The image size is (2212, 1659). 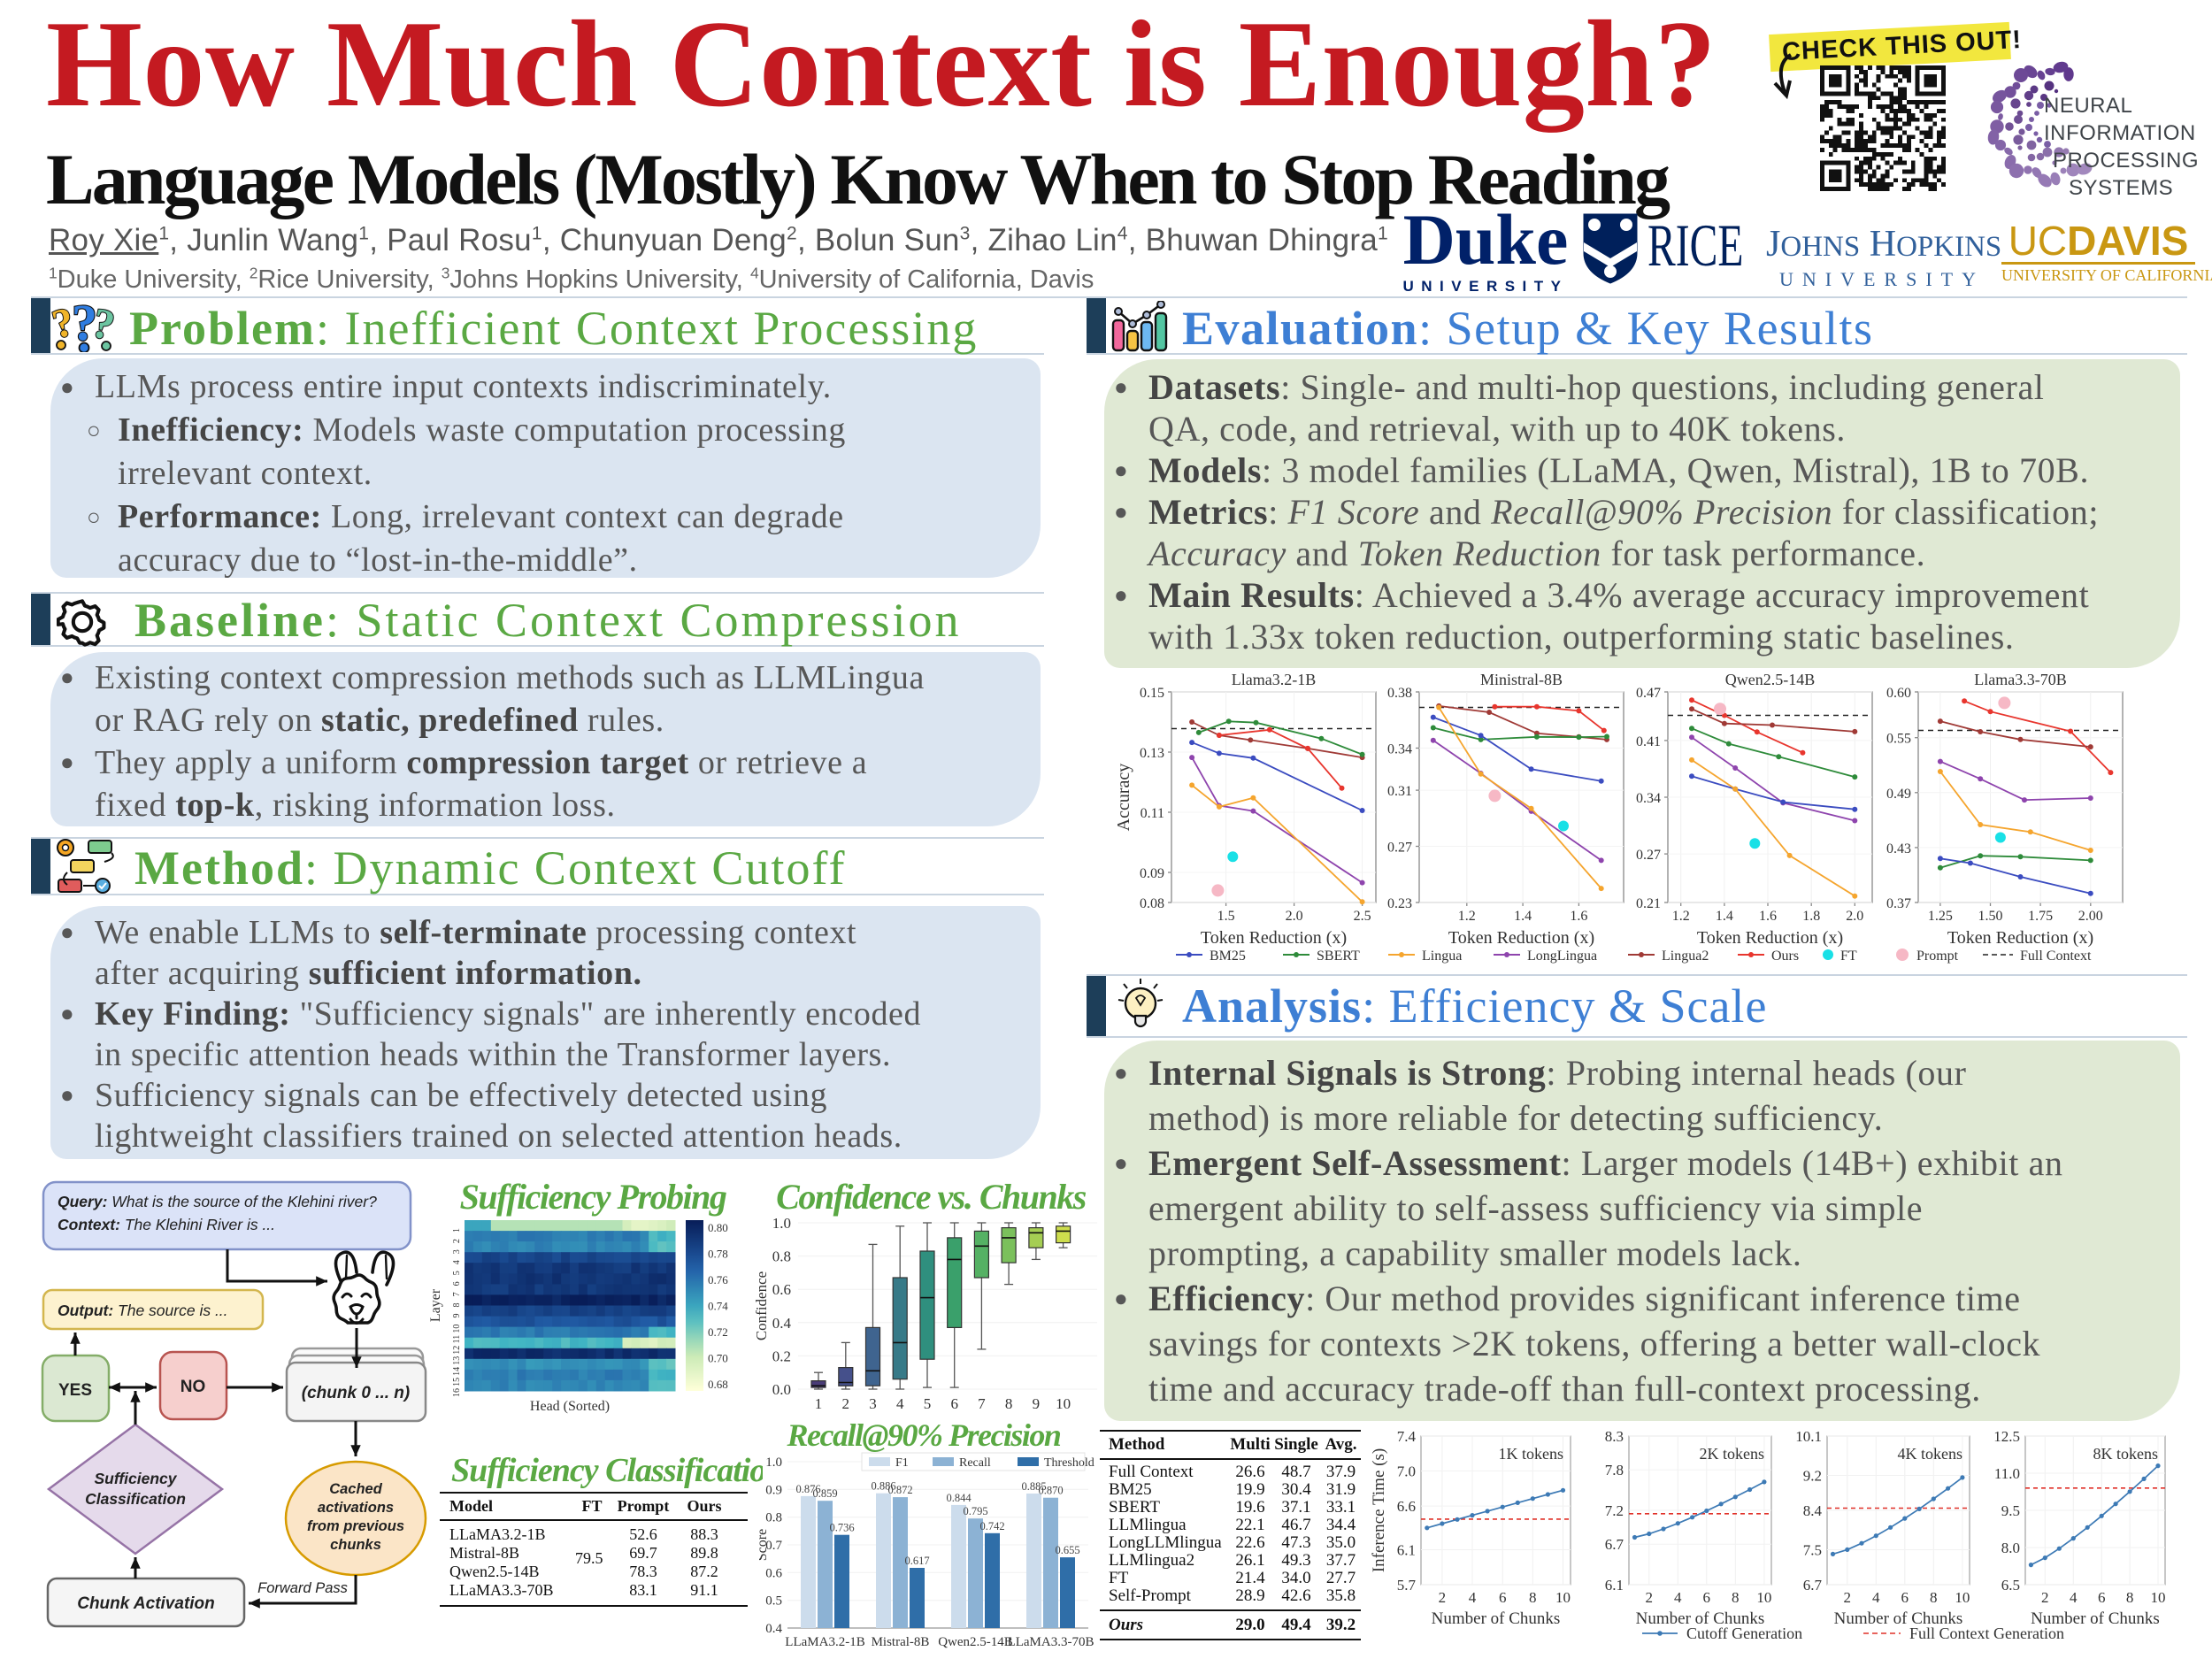 I want to click on svg-text: Head (Sorted), so click(x=570, y=1407).